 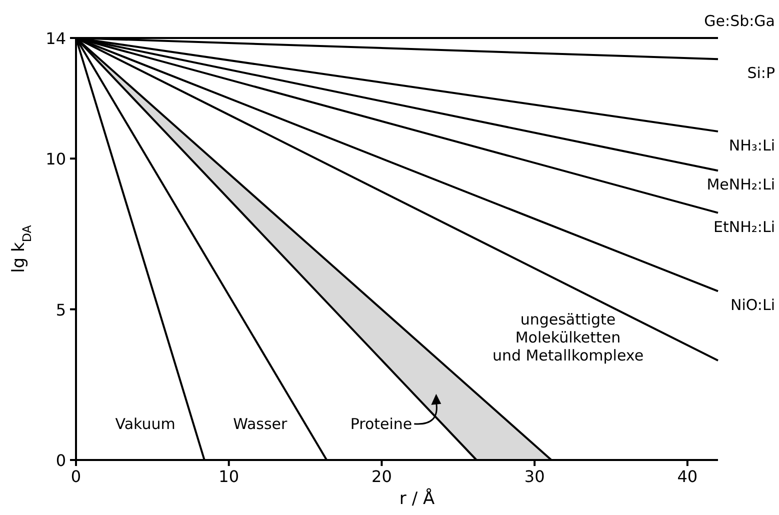 What do you see at coordinates (739, 21) in the screenshot?
I see `series-label: Ge:Sb:Ga` at bounding box center [739, 21].